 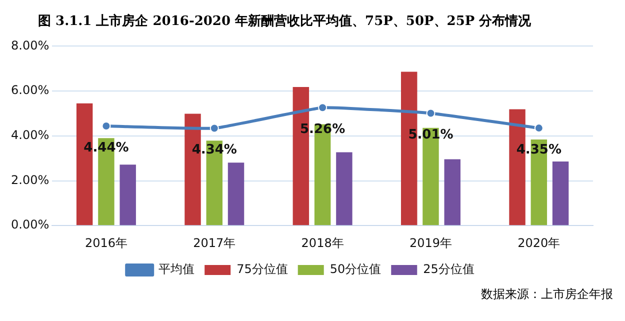 I want to click on legend-label: 50分位值, so click(x=356, y=269).